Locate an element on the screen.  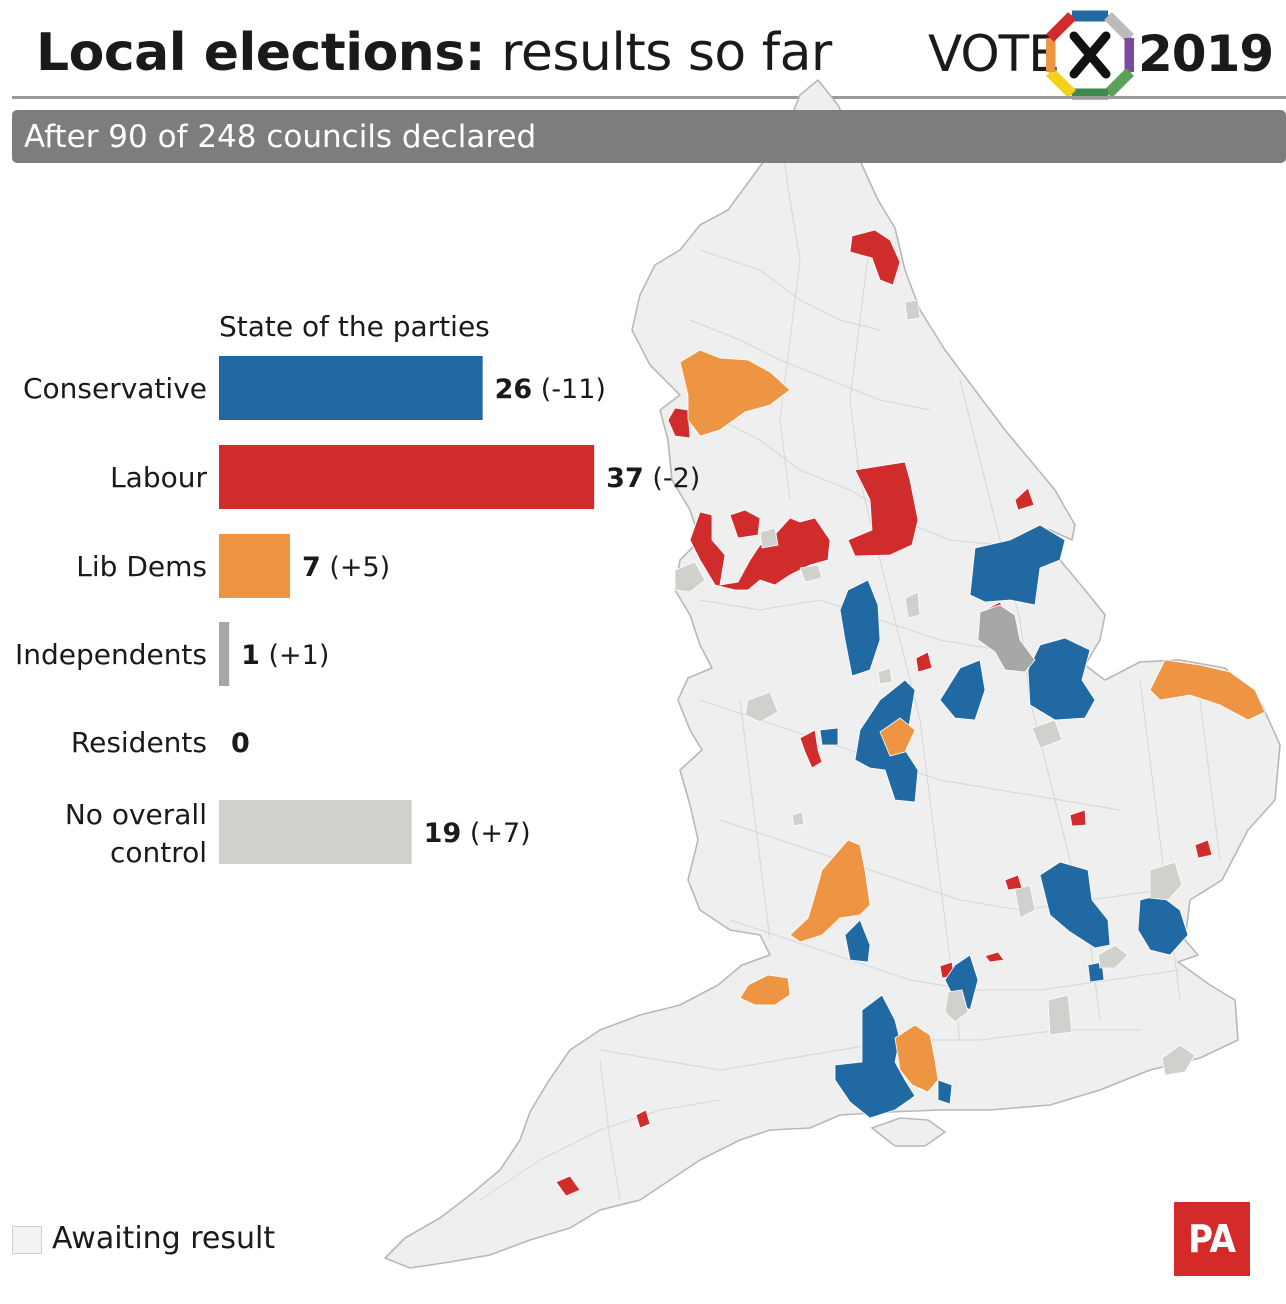
vote-2019-logo: VOTE 2019 is located at coordinates (1101, 55).